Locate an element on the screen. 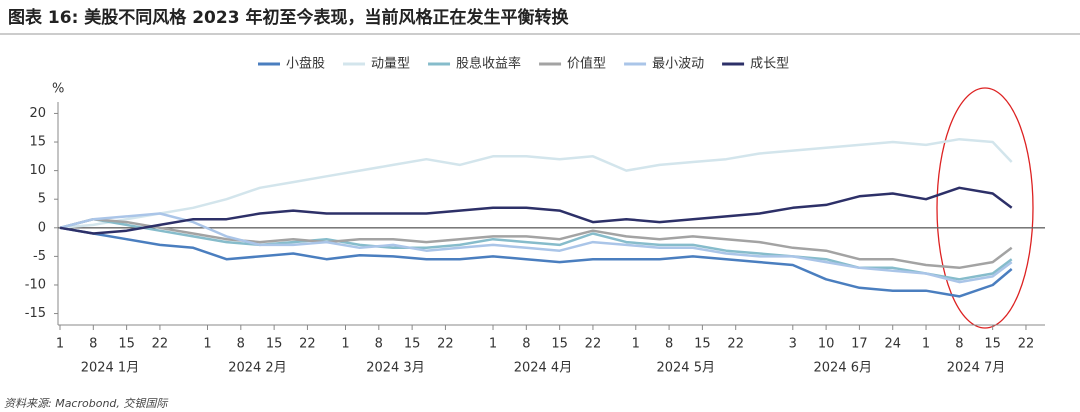 The image size is (1080, 412). legend-label: 动量型 is located at coordinates (390, 64).